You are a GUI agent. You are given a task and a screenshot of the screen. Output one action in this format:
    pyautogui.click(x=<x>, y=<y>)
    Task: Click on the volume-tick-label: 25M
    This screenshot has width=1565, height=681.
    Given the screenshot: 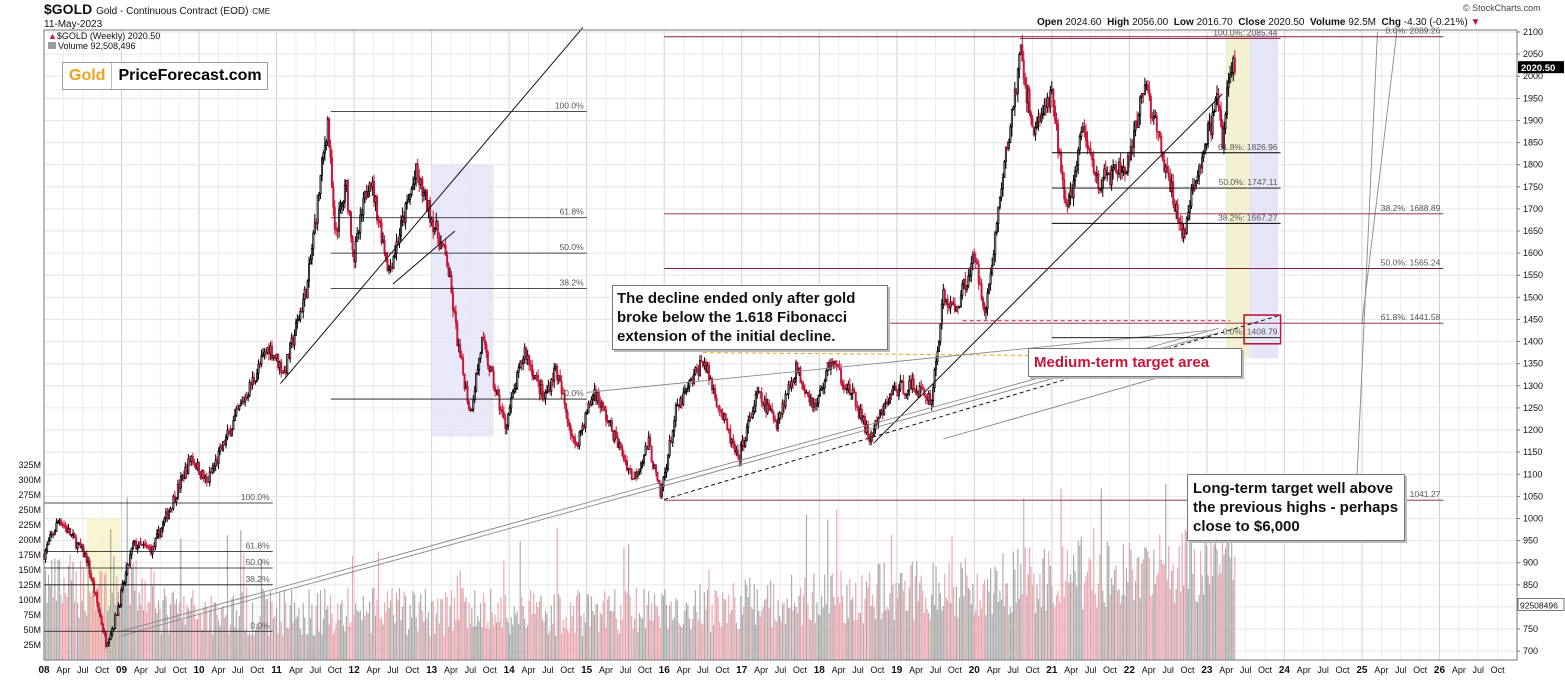 What is the action you would take?
    pyautogui.click(x=32, y=645)
    